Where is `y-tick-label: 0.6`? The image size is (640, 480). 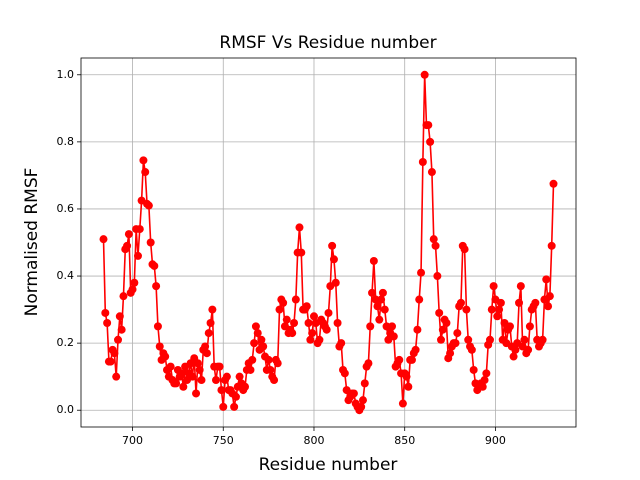 y-tick-label: 0.6 is located at coordinates (66, 208).